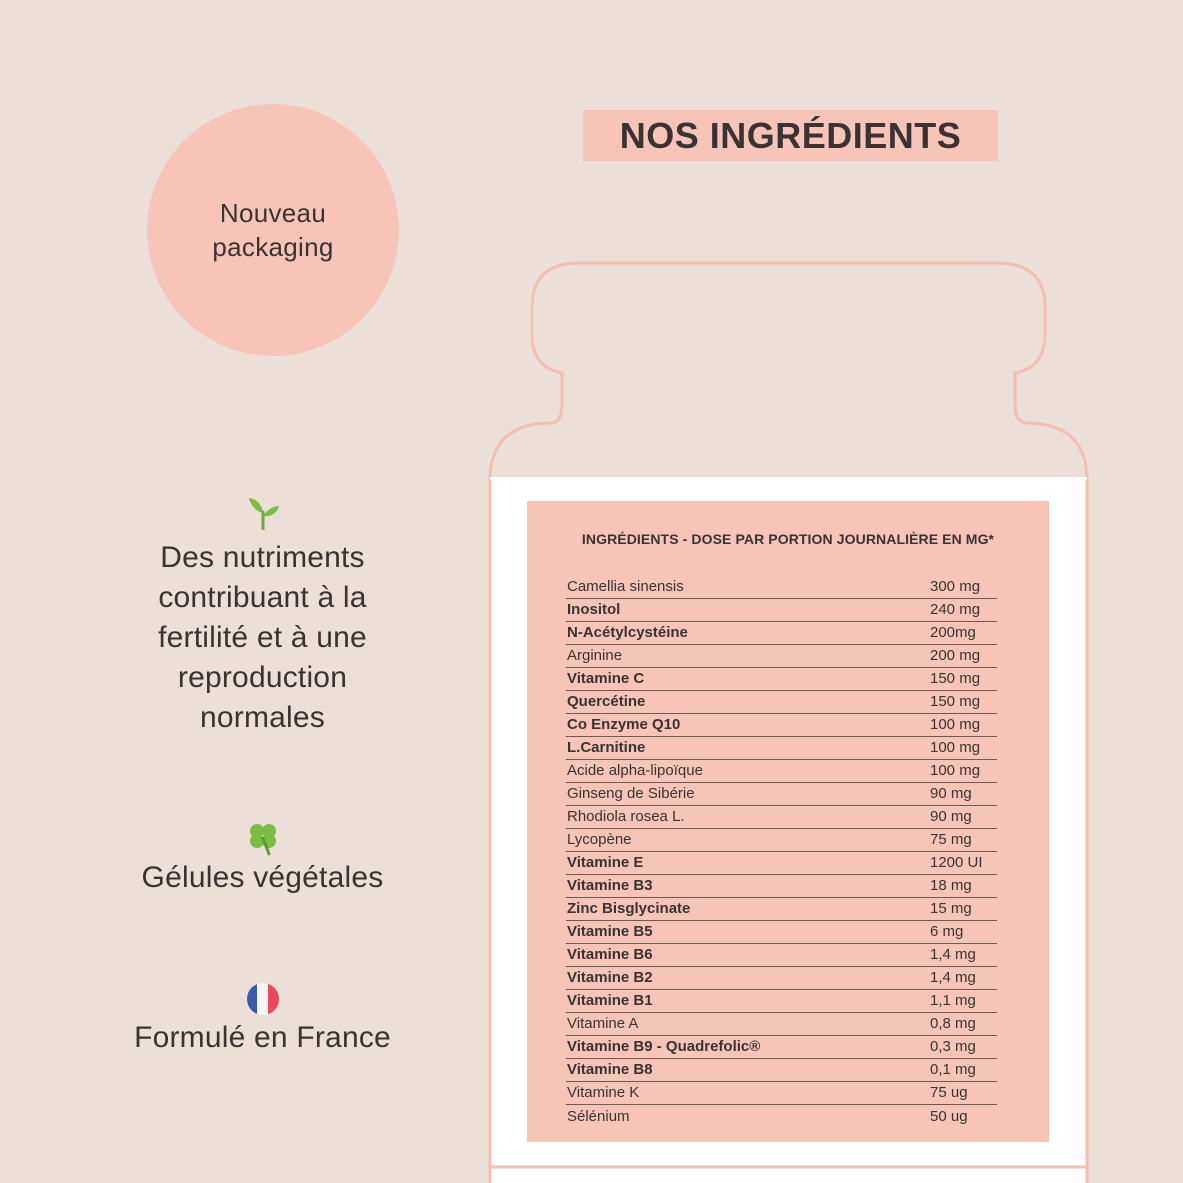 The image size is (1183, 1183). What do you see at coordinates (781, 611) in the screenshot?
I see `ingredient-row: Inositol 240 mg` at bounding box center [781, 611].